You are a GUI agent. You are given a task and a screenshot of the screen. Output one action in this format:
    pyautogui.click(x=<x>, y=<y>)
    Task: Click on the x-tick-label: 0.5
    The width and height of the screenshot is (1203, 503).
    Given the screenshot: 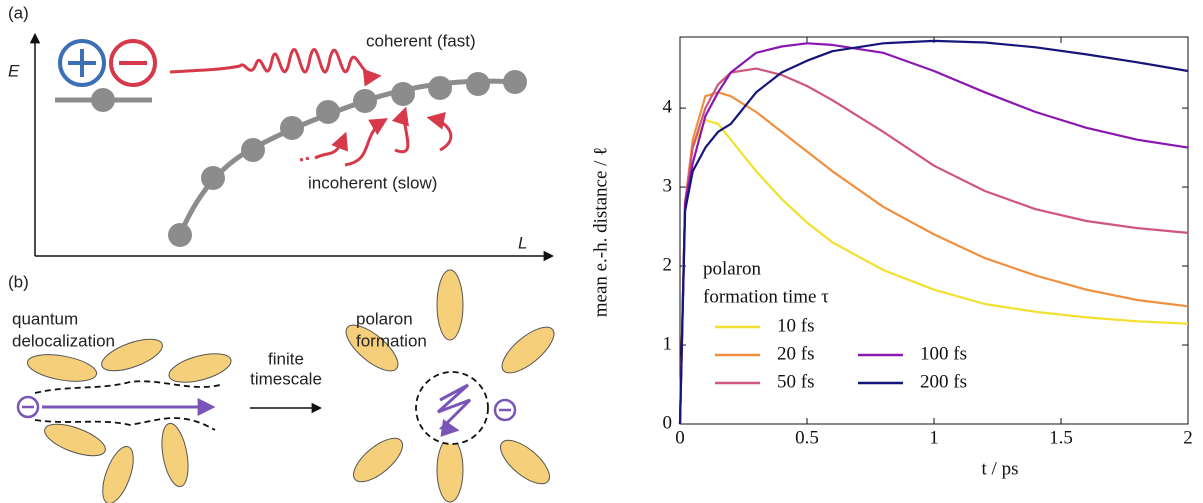 What is the action you would take?
    pyautogui.click(x=807, y=437)
    